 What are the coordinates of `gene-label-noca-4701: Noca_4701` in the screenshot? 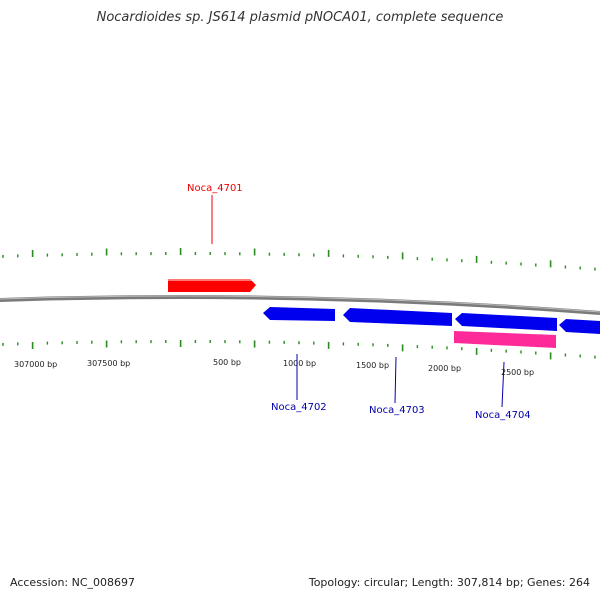 It's located at (215, 188).